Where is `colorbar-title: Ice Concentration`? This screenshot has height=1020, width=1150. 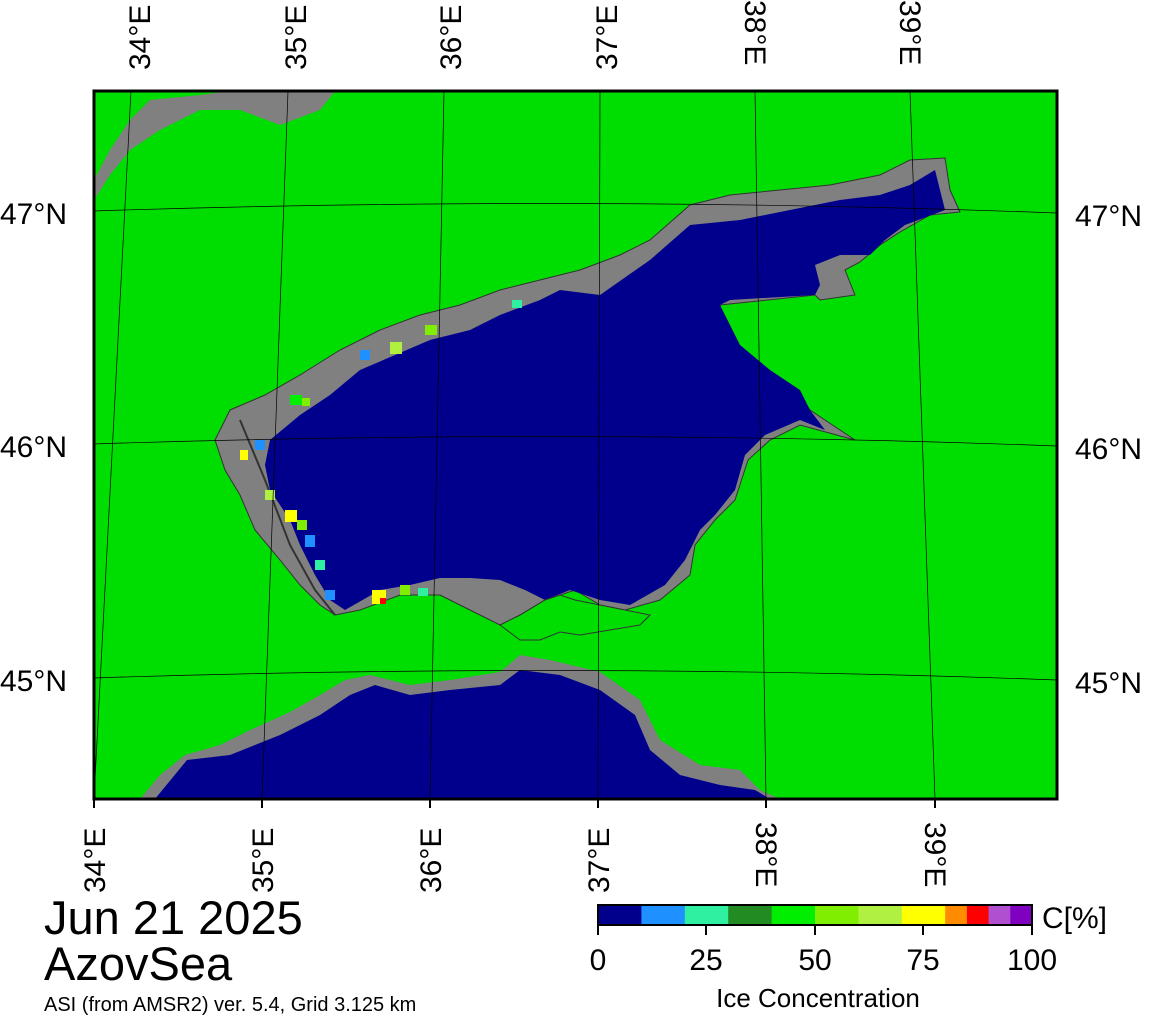 colorbar-title: Ice Concentration is located at coordinates (818, 998).